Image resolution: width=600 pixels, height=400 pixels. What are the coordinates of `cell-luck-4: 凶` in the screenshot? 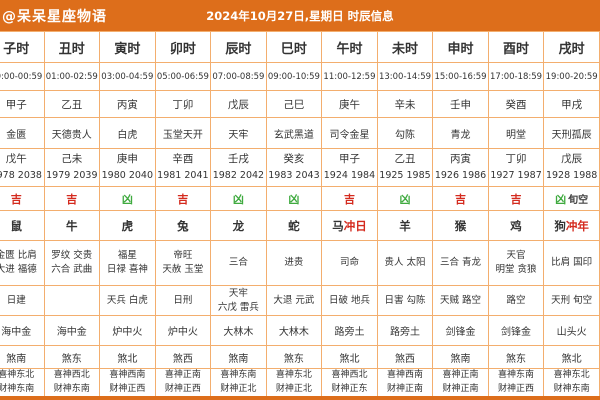 It's located at (238, 198).